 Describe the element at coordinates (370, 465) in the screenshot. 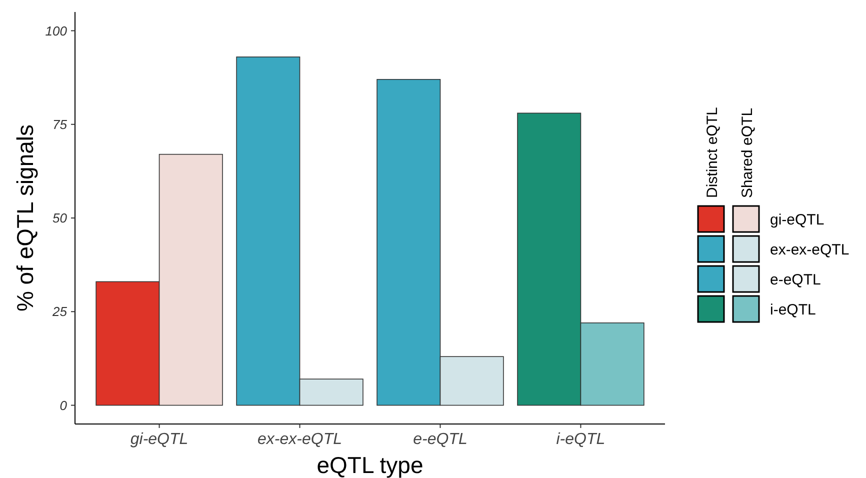

I see `x-axis-title: eQTL type` at that location.